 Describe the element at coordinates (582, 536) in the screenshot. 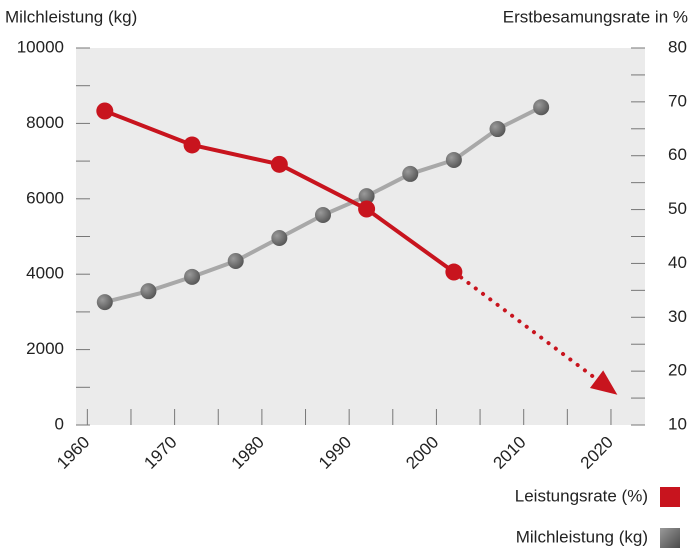

I see `legend-label: Milchleistung (kg)` at that location.